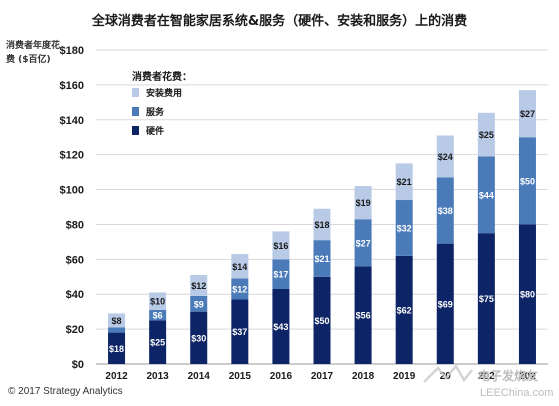  I want to click on bar-data-label: $10, so click(157, 302).